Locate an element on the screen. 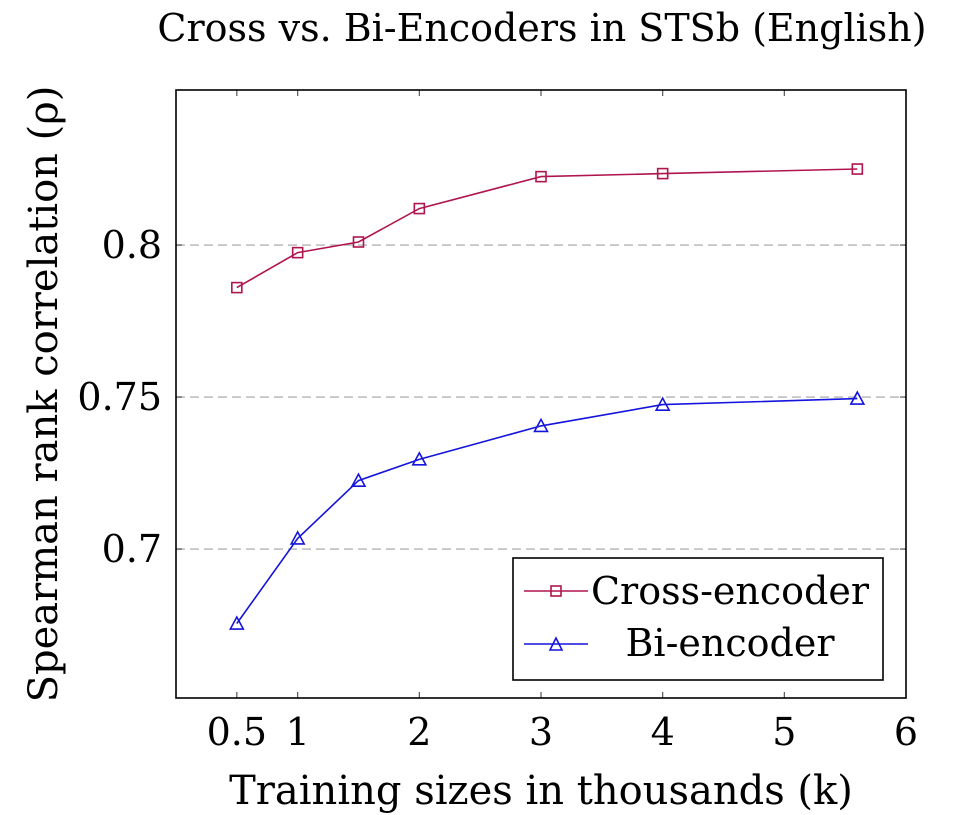 This screenshot has width=971, height=815. x-tick-label: 1 is located at coordinates (298, 732).